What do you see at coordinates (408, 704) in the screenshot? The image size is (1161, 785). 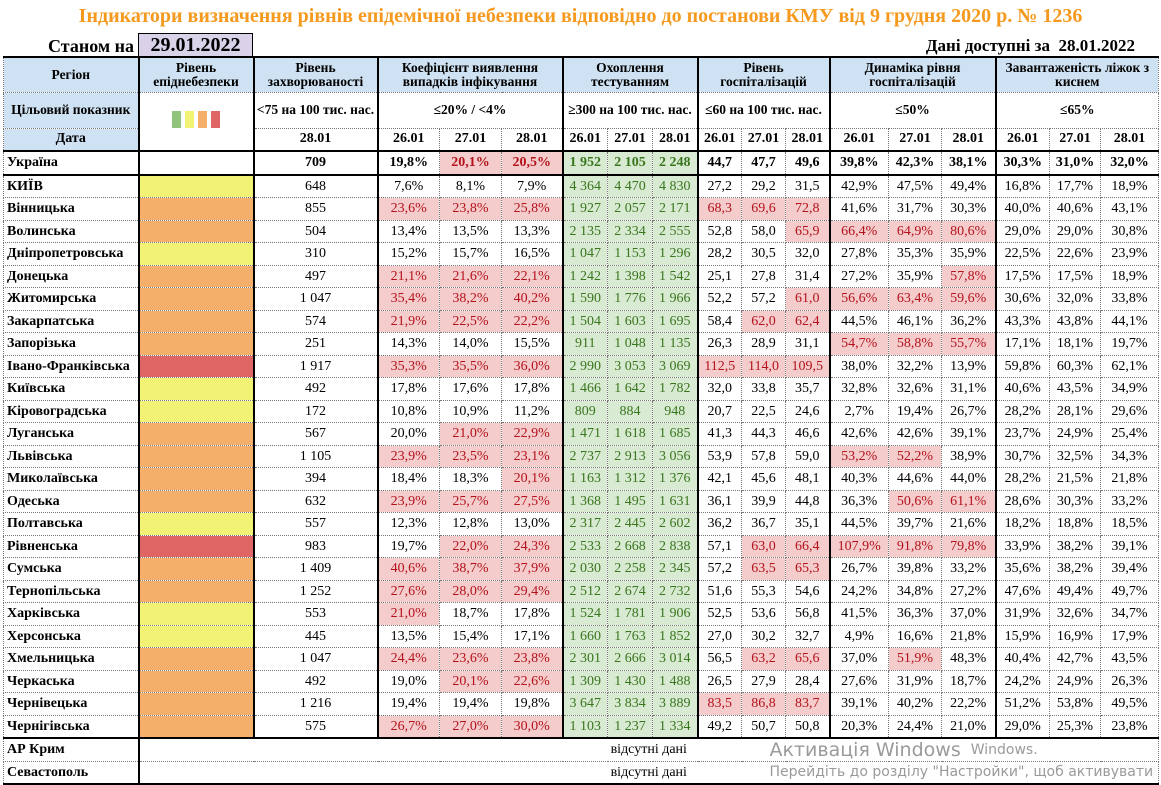 I see `coef-value: 19,4%` at bounding box center [408, 704].